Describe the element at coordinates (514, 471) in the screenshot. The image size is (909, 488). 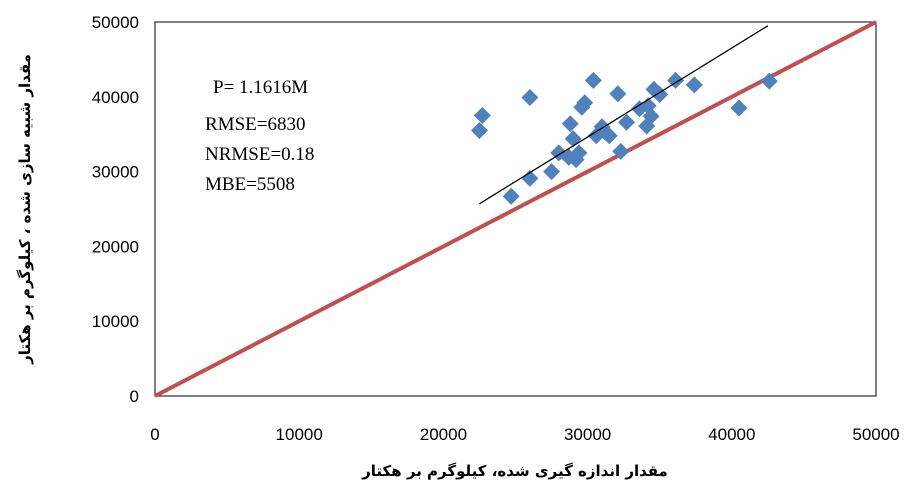
I see `x-axis-title: مقدار اندازه گیری شده، کیلوگرم بر هکتار` at that location.